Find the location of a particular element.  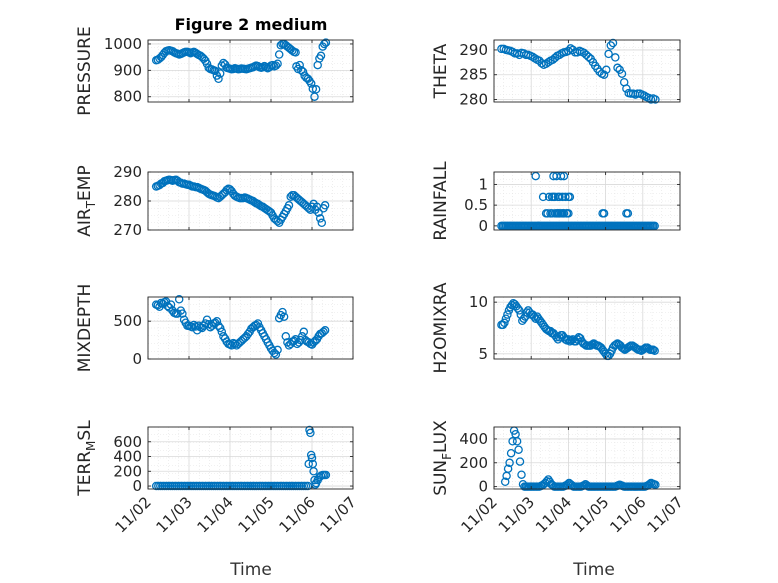

x-tick-label: 11/05 is located at coordinates (590, 514).